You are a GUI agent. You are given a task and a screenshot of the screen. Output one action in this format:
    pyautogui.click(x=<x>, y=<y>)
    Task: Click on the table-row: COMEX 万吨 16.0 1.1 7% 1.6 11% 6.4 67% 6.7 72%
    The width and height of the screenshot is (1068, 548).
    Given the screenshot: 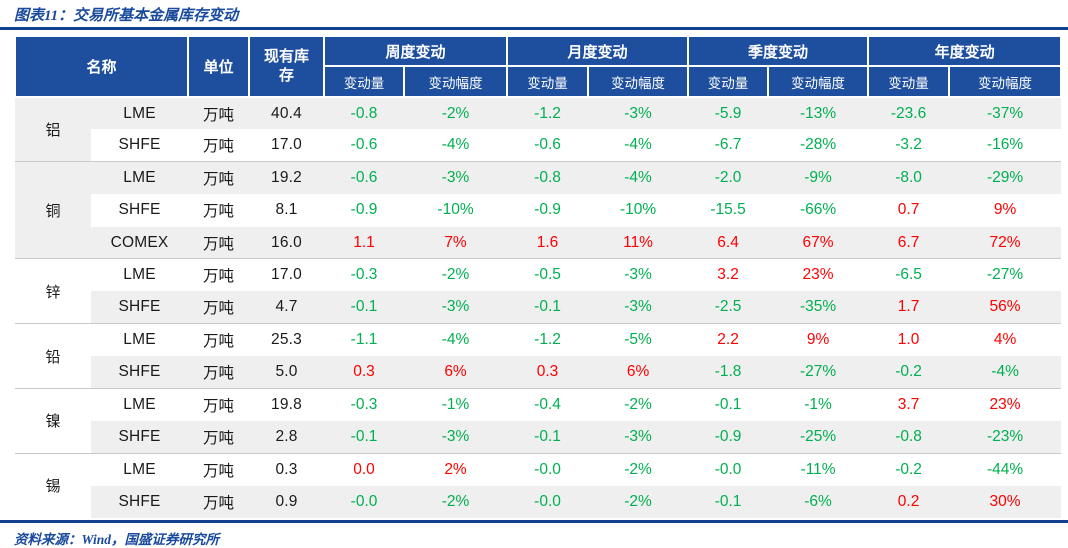 What is the action you would take?
    pyautogui.click(x=538, y=242)
    